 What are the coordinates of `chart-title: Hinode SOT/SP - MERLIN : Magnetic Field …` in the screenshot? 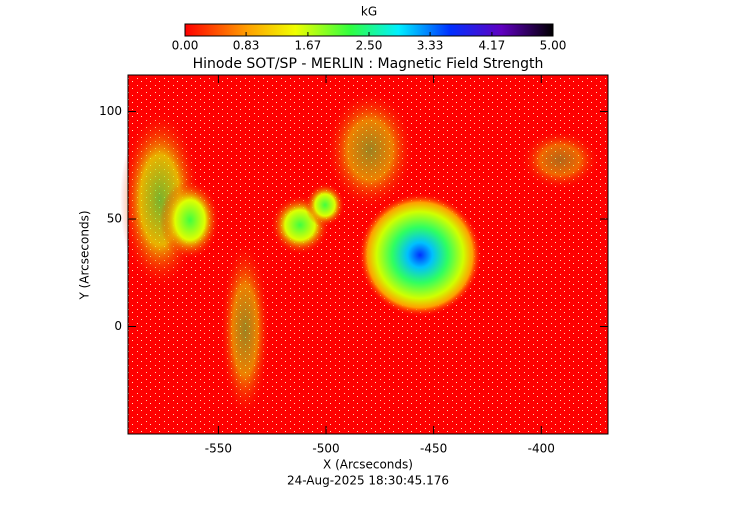 It's located at (368, 64).